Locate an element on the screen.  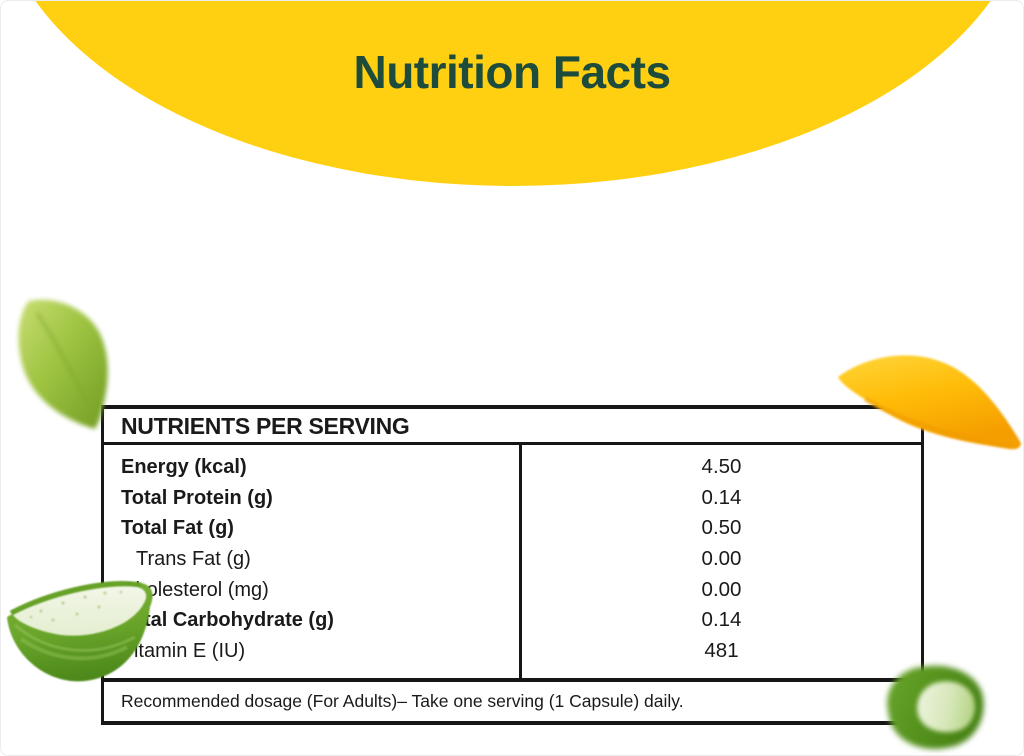
row-value-cholesterol: 0.00 is located at coordinates (721, 589).